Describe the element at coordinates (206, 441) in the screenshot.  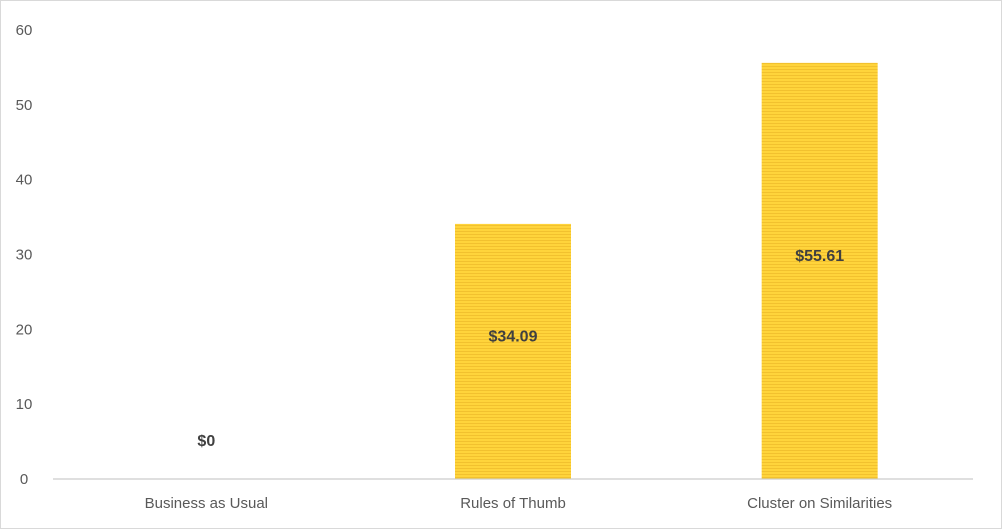
I see `data-label: $0` at that location.